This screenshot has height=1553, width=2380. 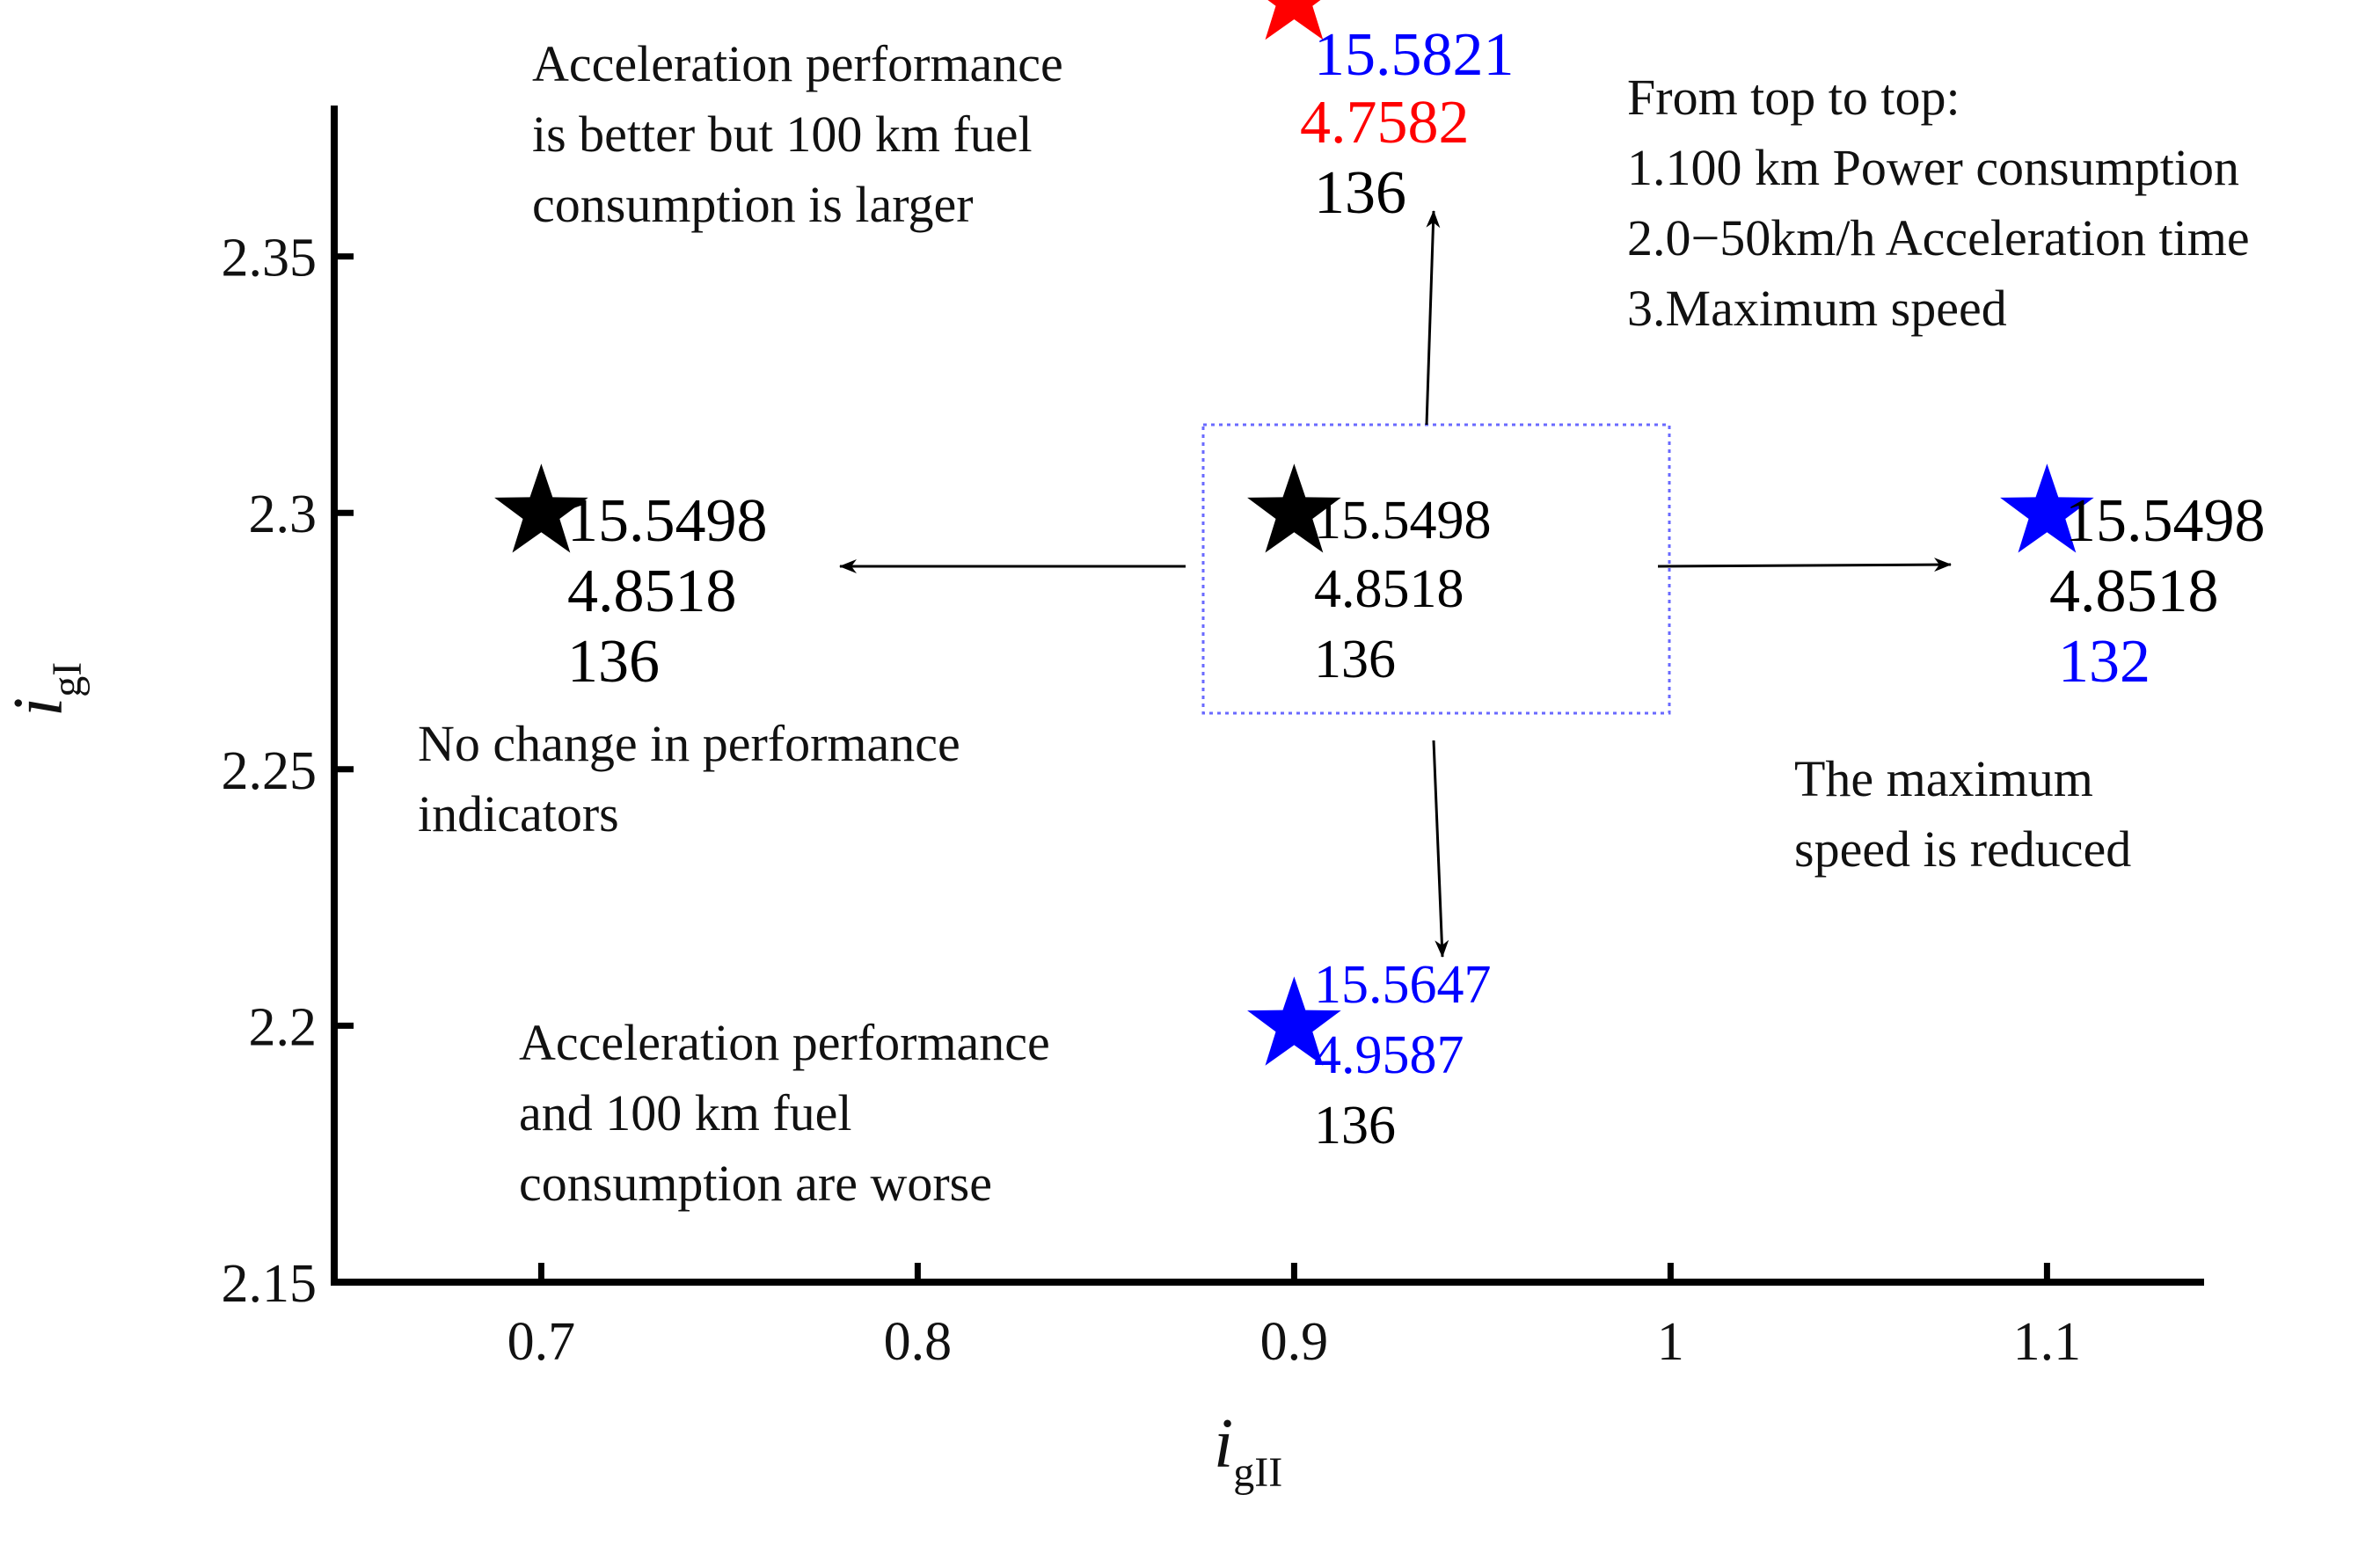 I want to click on center-selection-box, so click(x=1436, y=569).